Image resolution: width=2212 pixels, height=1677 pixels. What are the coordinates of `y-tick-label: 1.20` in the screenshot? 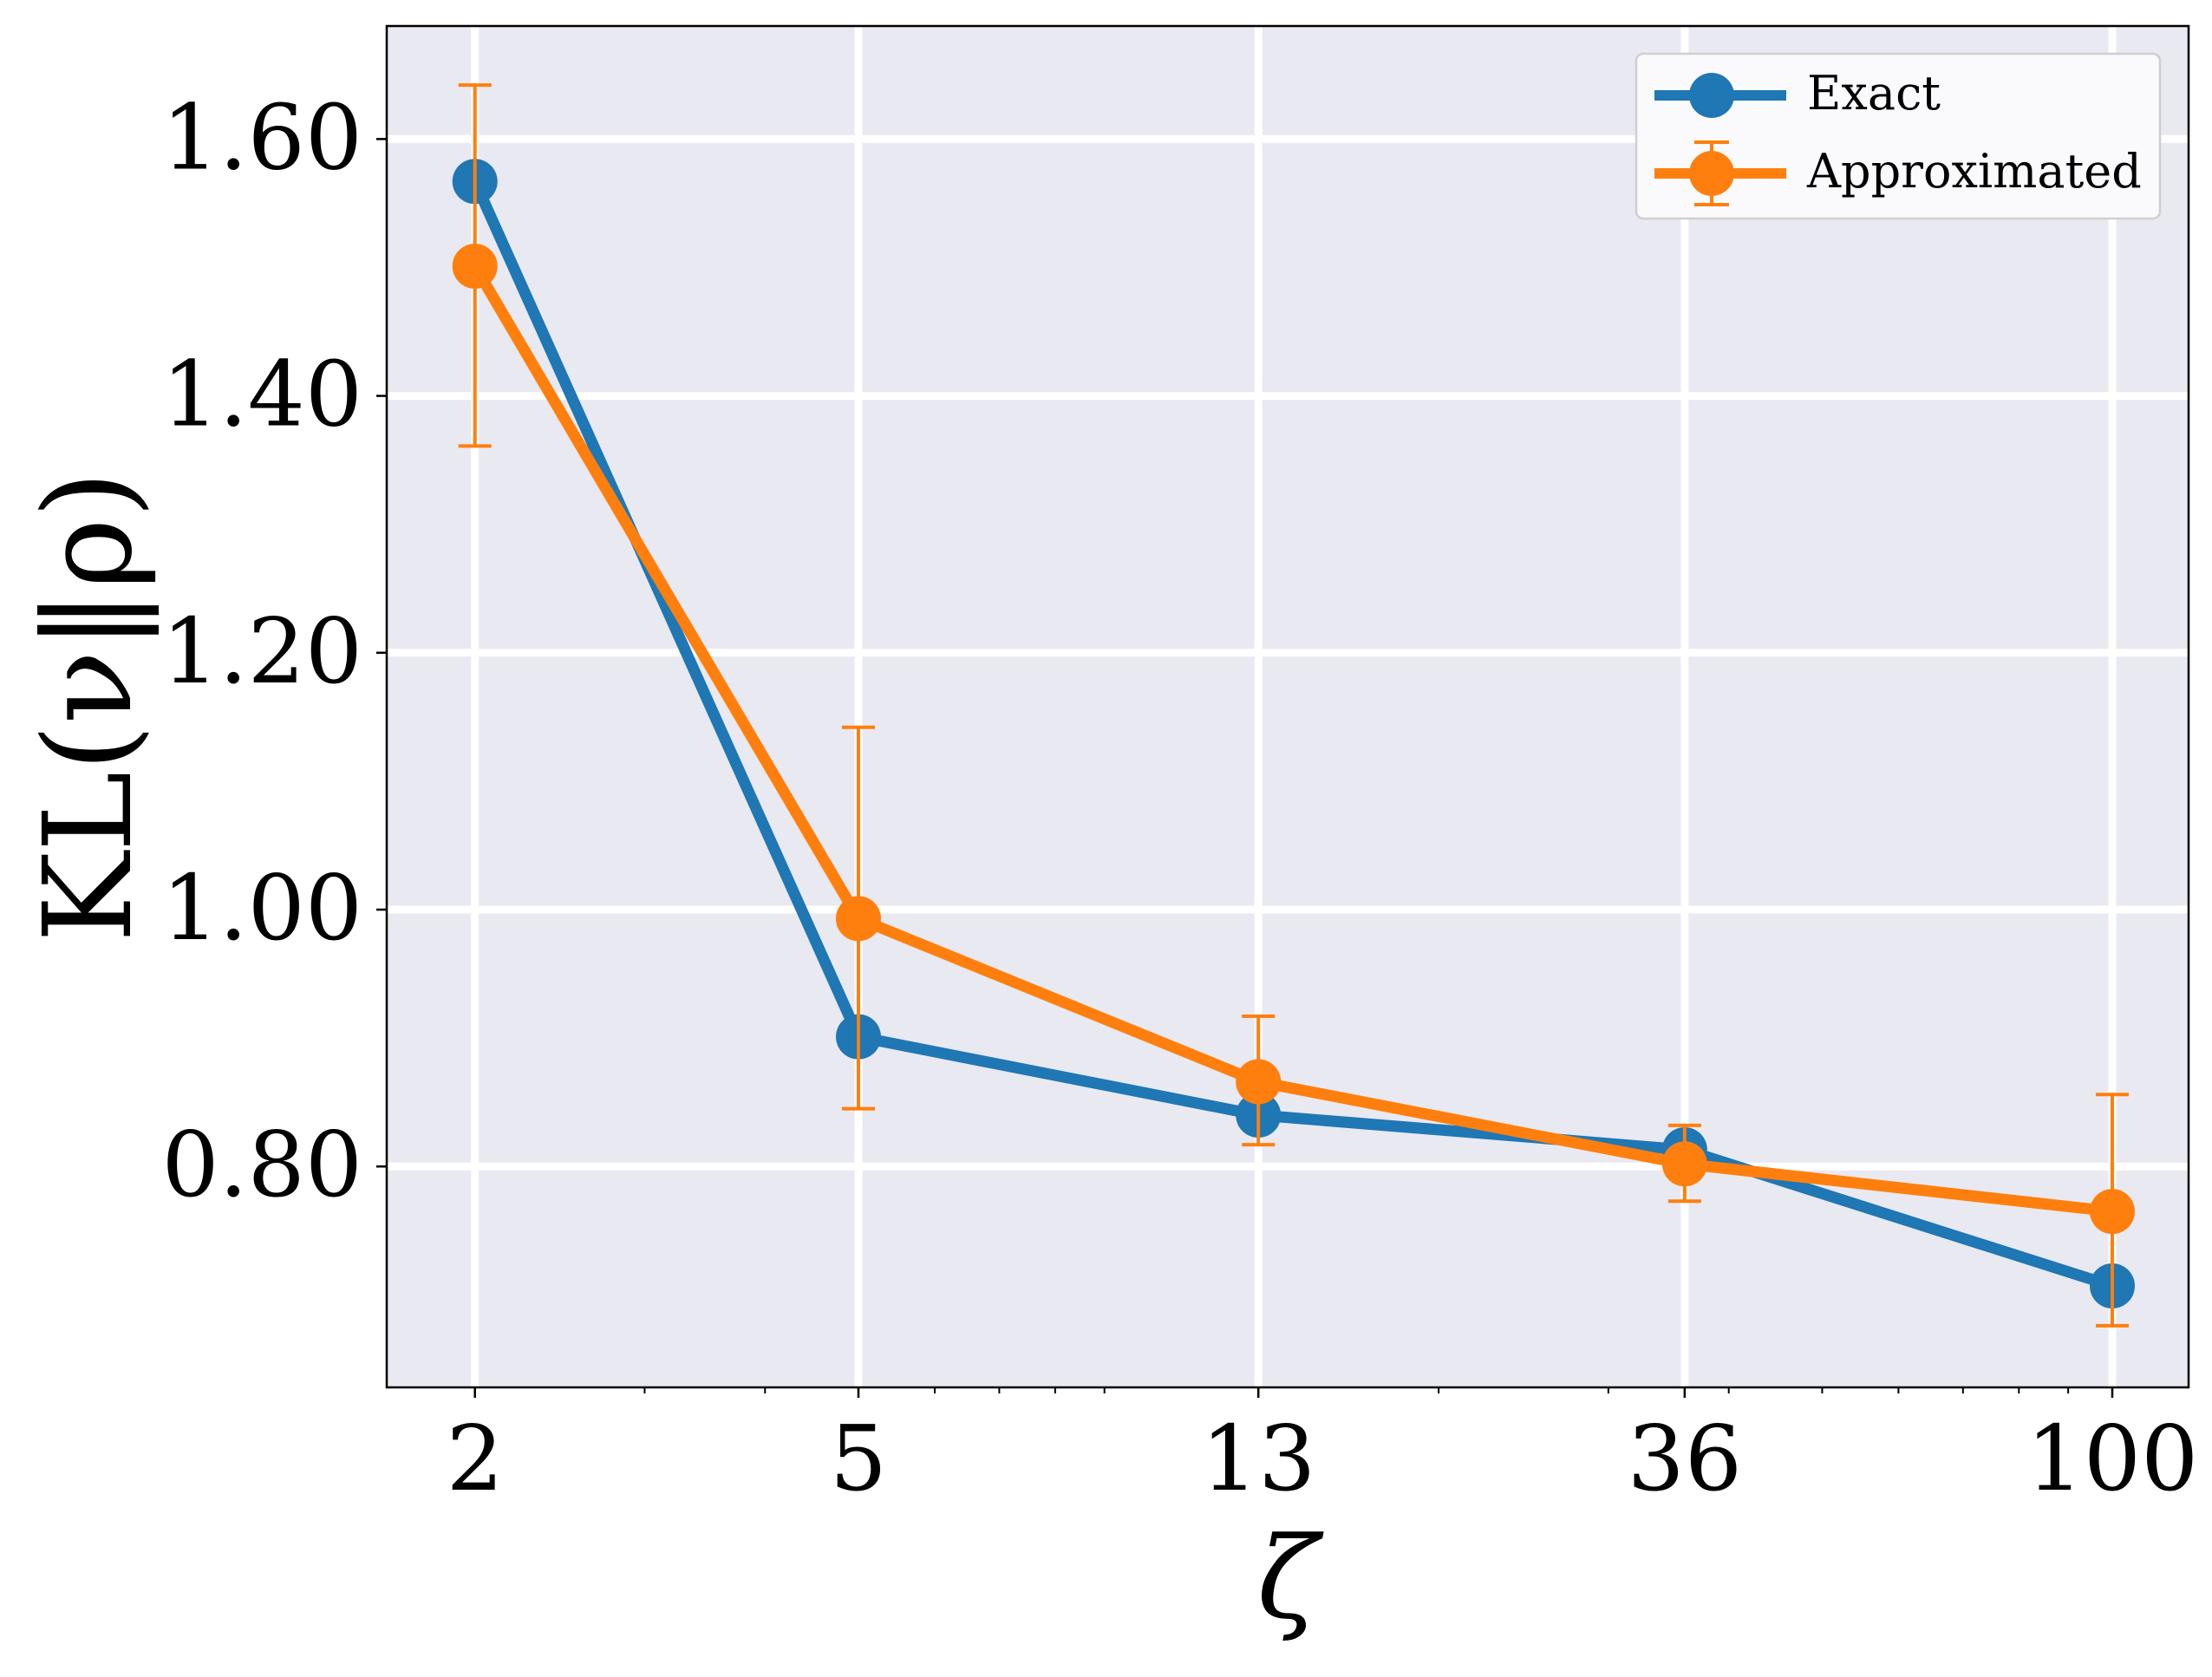 It's located at (261, 651).